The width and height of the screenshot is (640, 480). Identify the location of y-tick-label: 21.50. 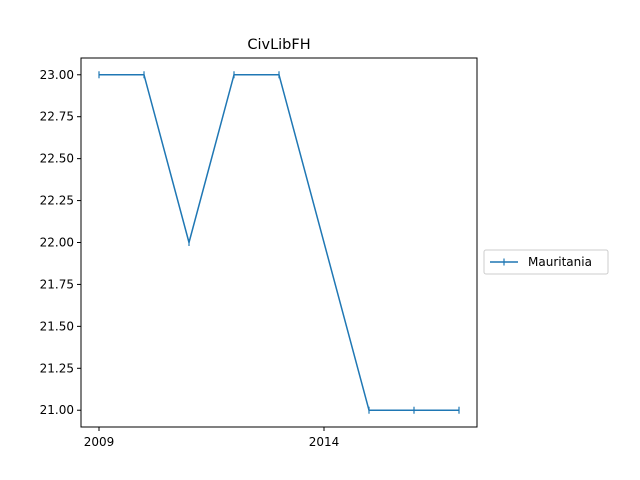
(57, 326).